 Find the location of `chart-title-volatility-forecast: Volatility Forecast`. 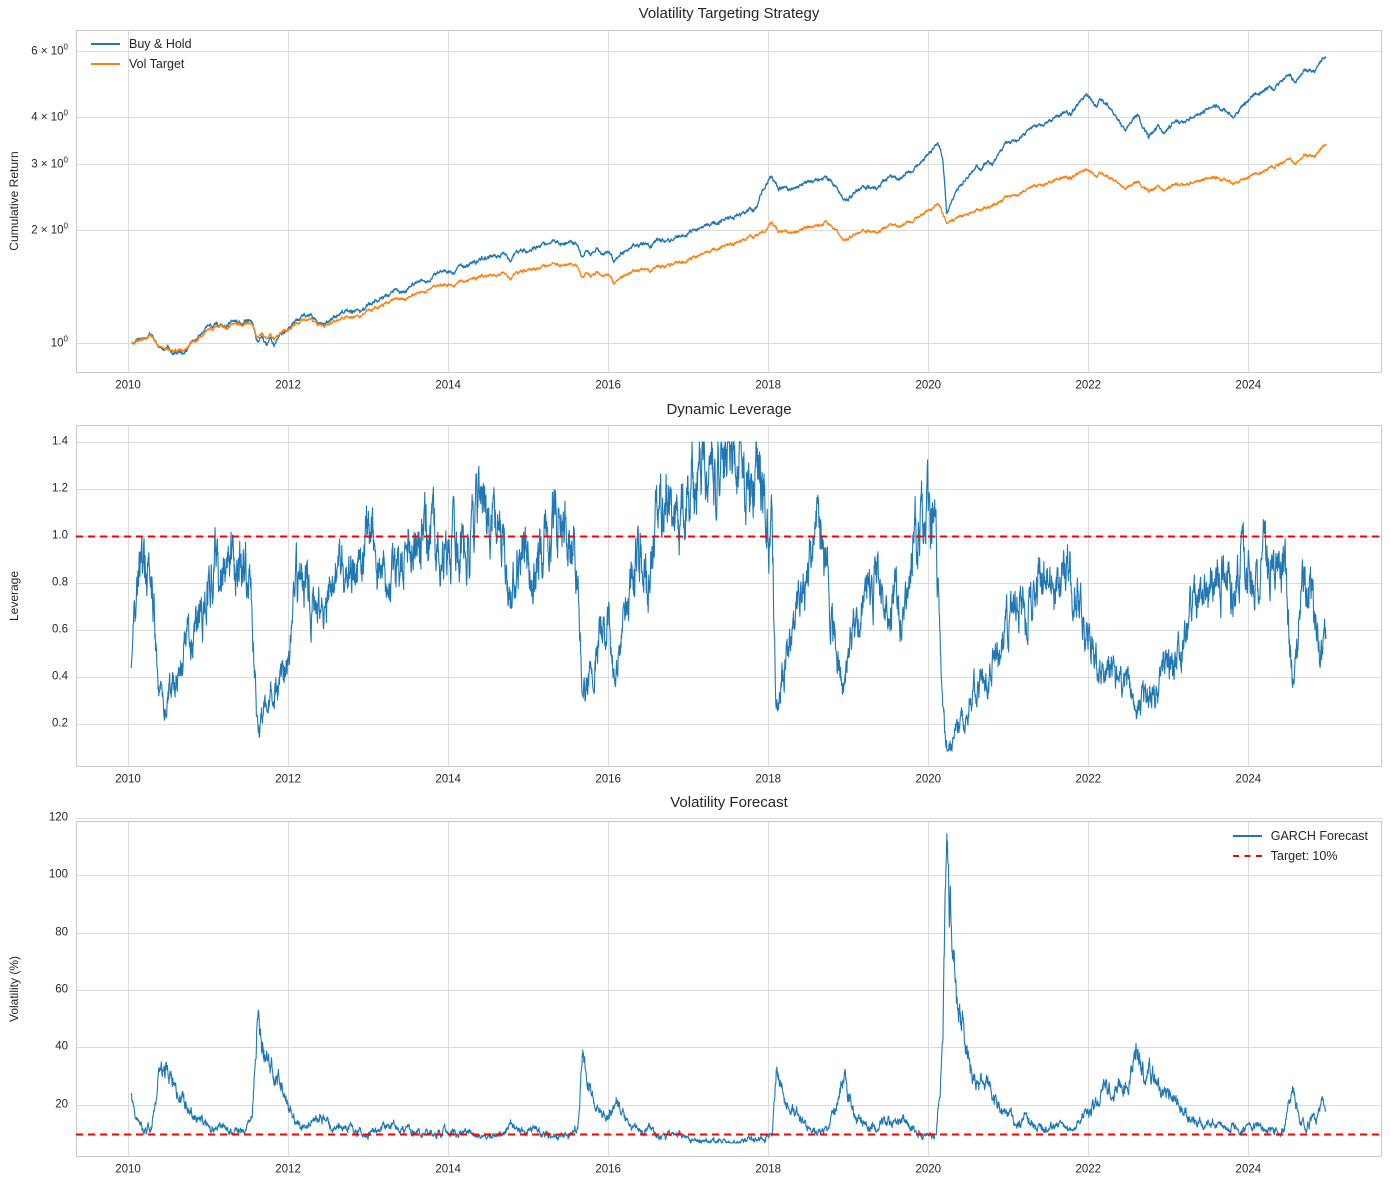

chart-title-volatility-forecast: Volatility Forecast is located at coordinates (729, 802).